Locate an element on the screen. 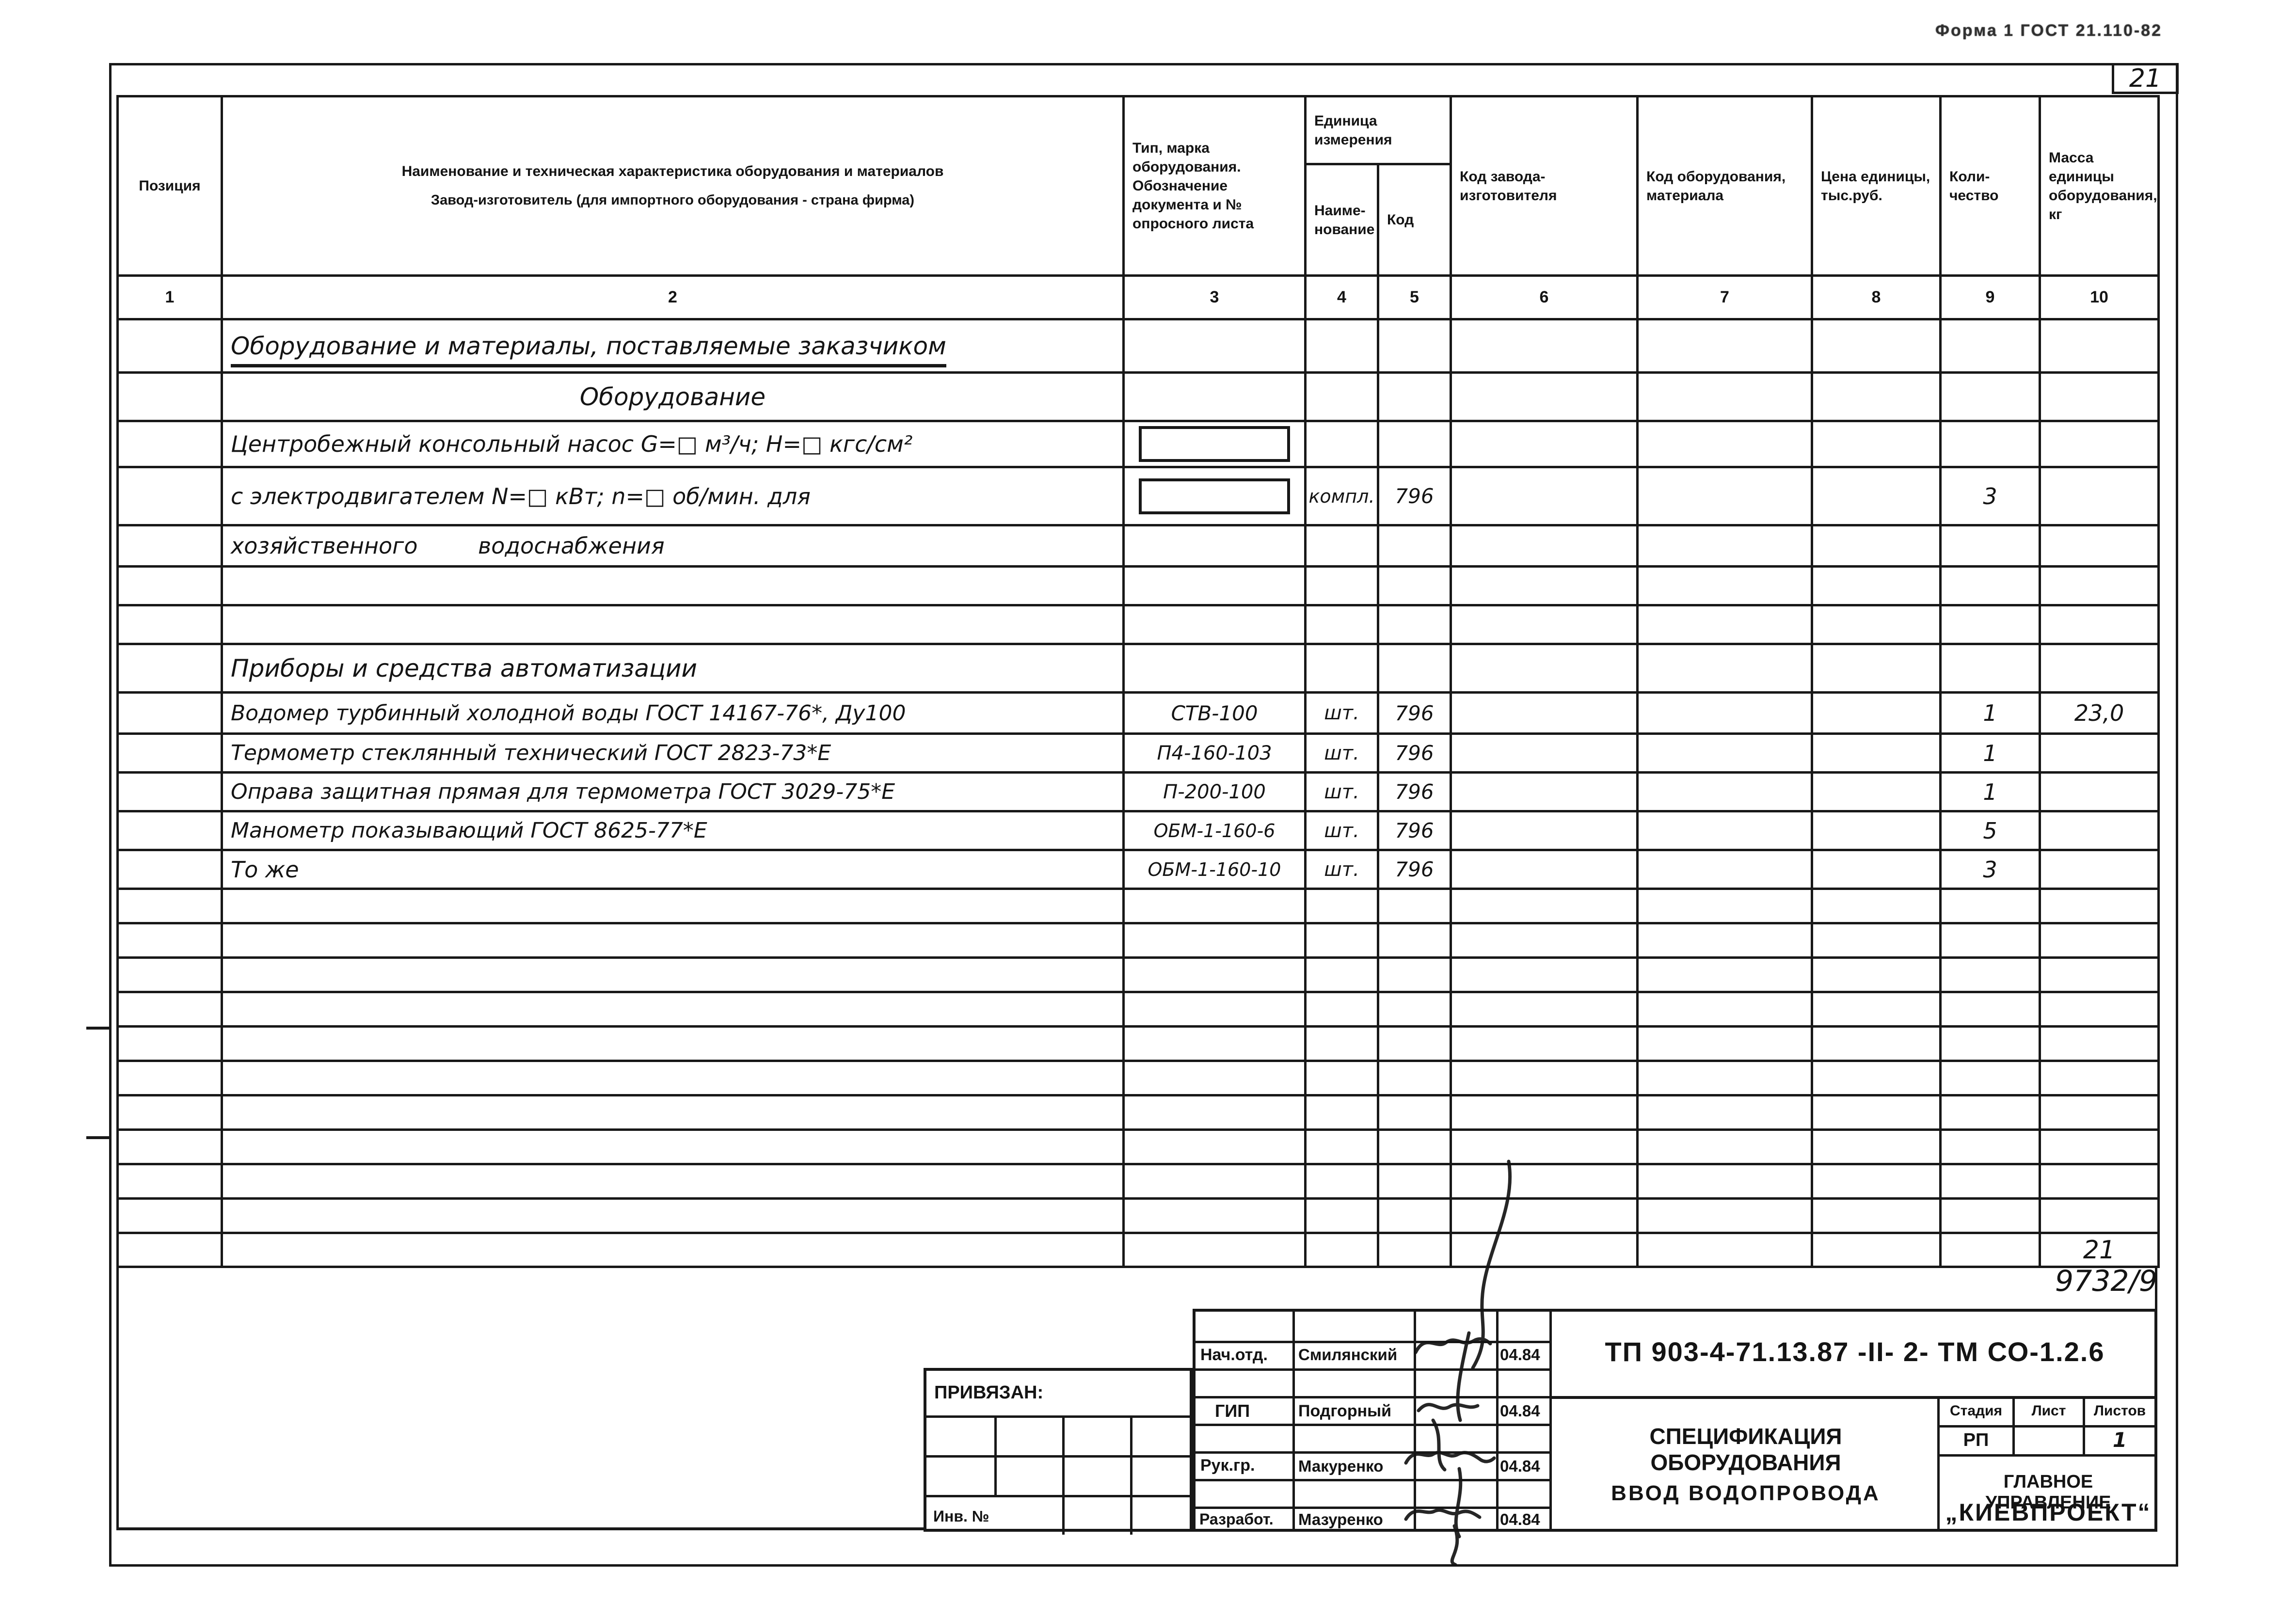 The width and height of the screenshot is (2296, 1603). col-header-factory-code: Код завода- изготовителя is located at coordinates (1544, 186).